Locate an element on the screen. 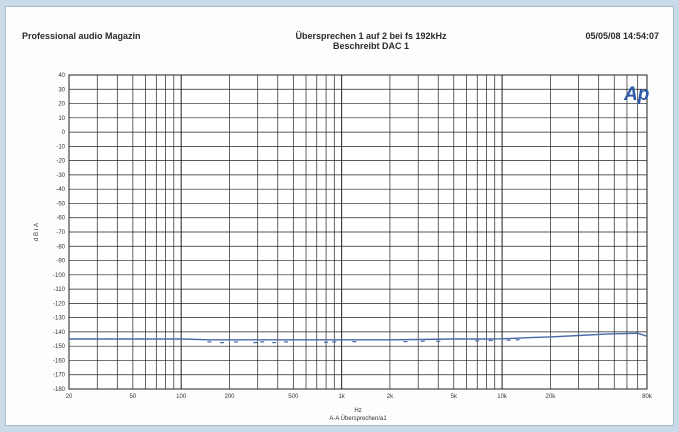 The image size is (679, 432). y-tick-label: -60 is located at coordinates (60, 219).